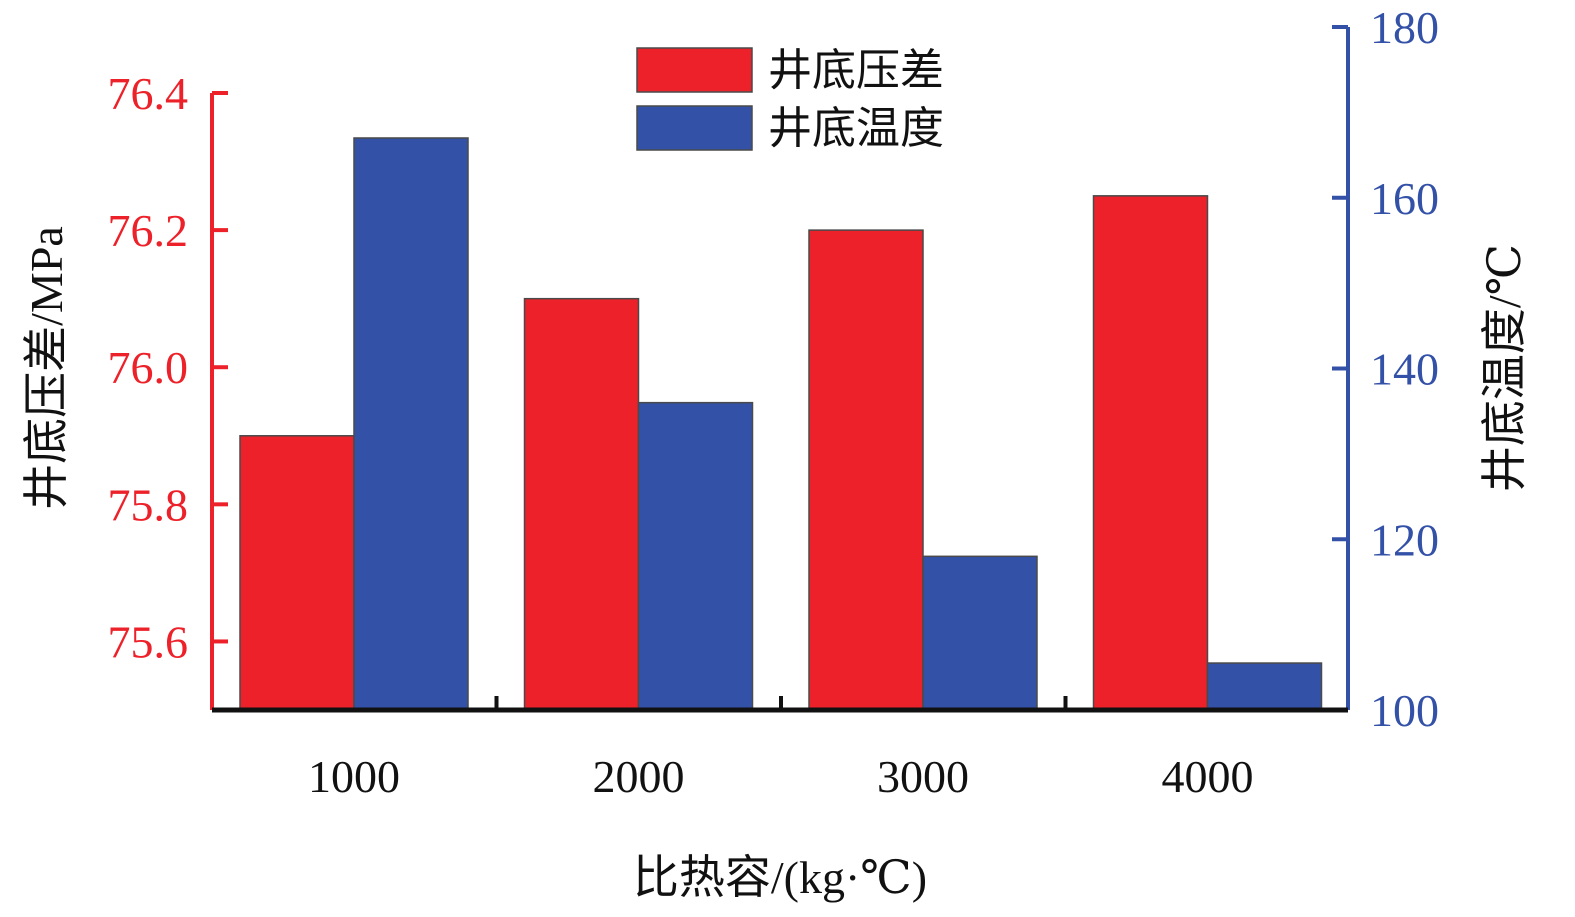 The height and width of the screenshot is (917, 1575). Describe the element at coordinates (856, 128) in the screenshot. I see `legend-label: 井底温度` at that location.